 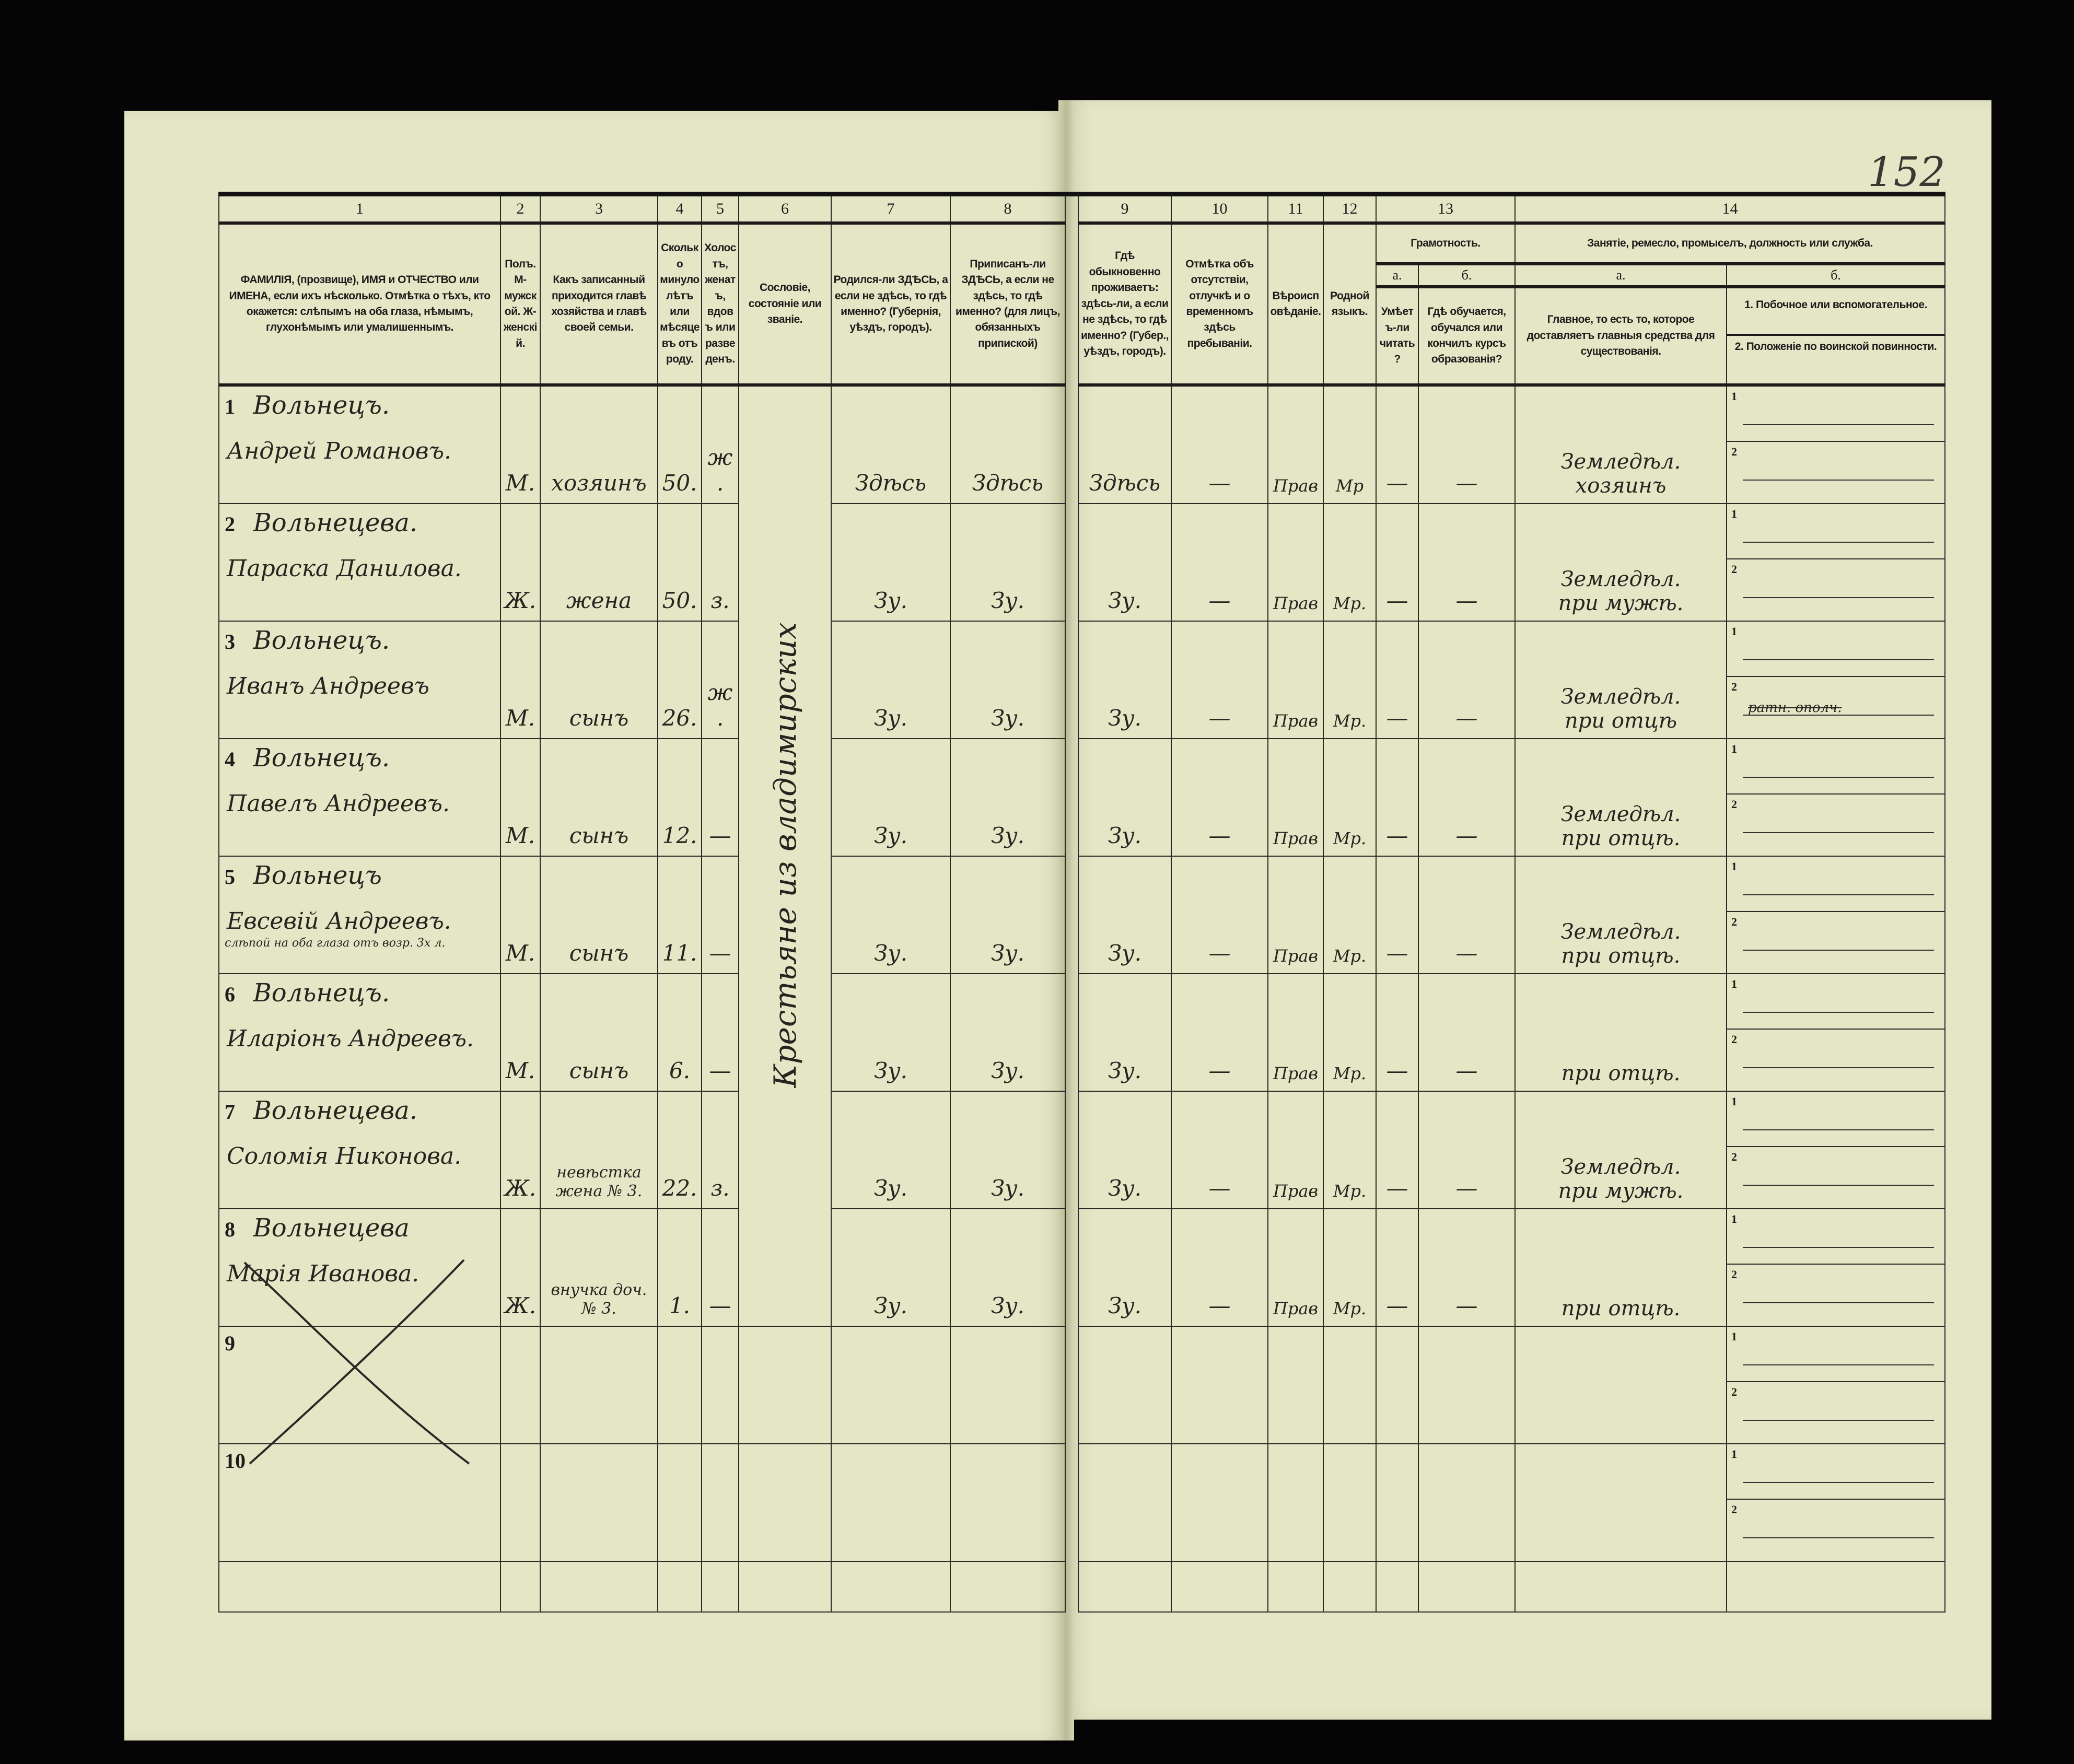 I want to click on col-number: 5, so click(x=720, y=209).